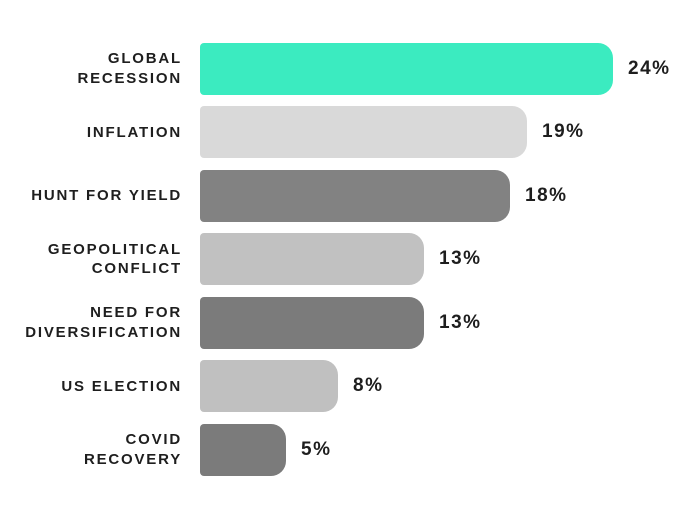 This screenshot has height=516, width=699. I want to click on bar-area: 19%, so click(392, 133).